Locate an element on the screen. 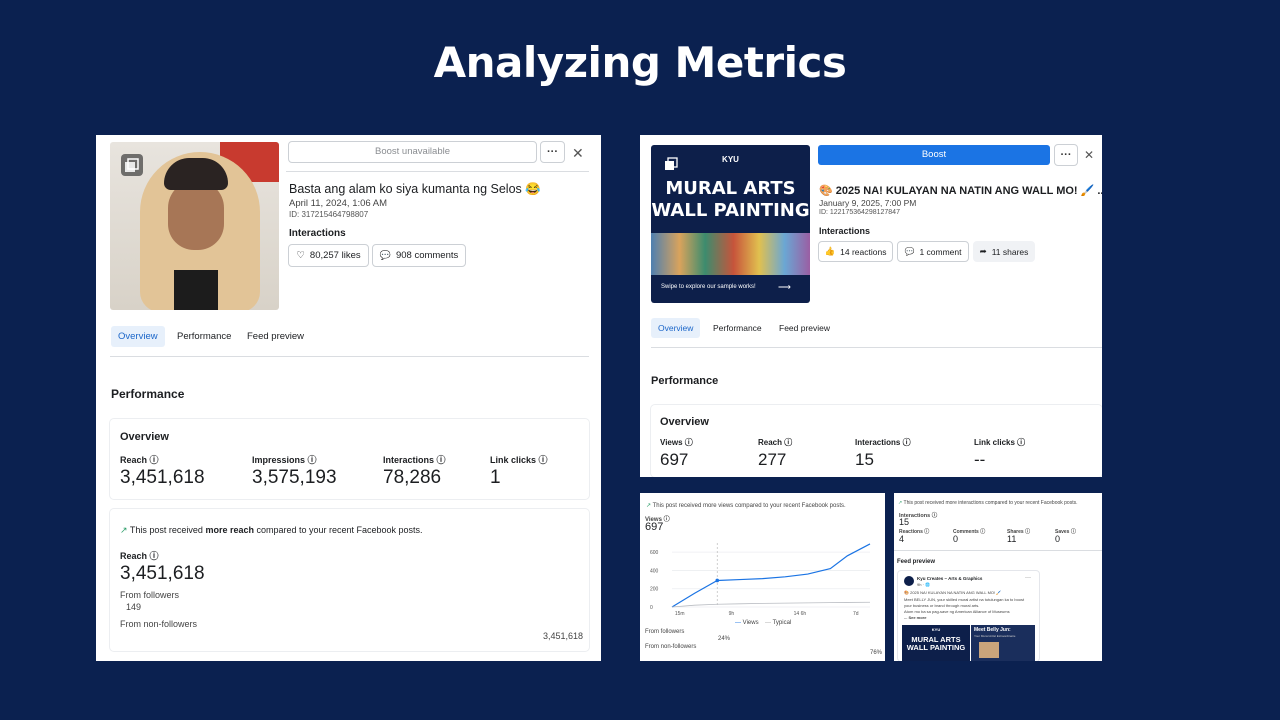  mini-brand: KYU is located at coordinates (936, 629).